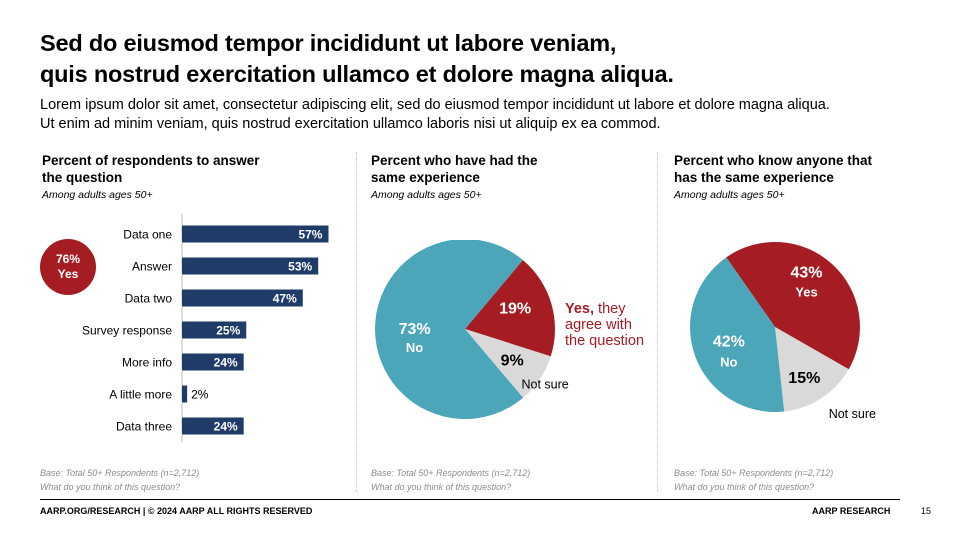  What do you see at coordinates (68, 274) in the screenshot?
I see `yes-badge-label: Yes` at bounding box center [68, 274].